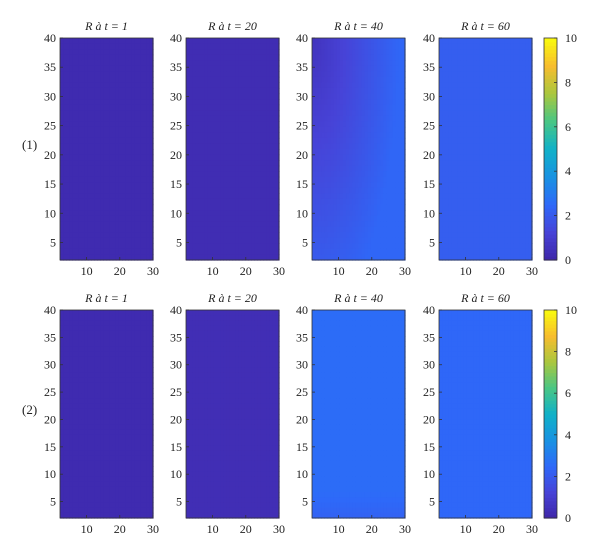  What do you see at coordinates (29, 144) in the screenshot?
I see `row-label: (1)` at bounding box center [29, 144].